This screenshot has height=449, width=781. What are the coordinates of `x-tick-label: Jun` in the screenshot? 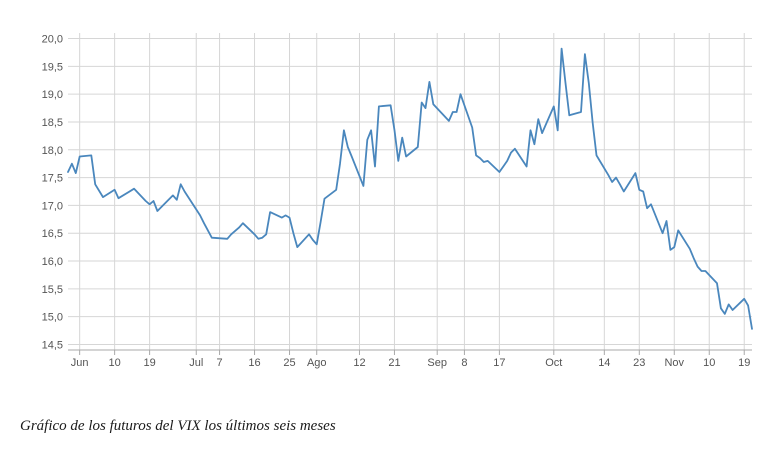 It's located at (80, 363).